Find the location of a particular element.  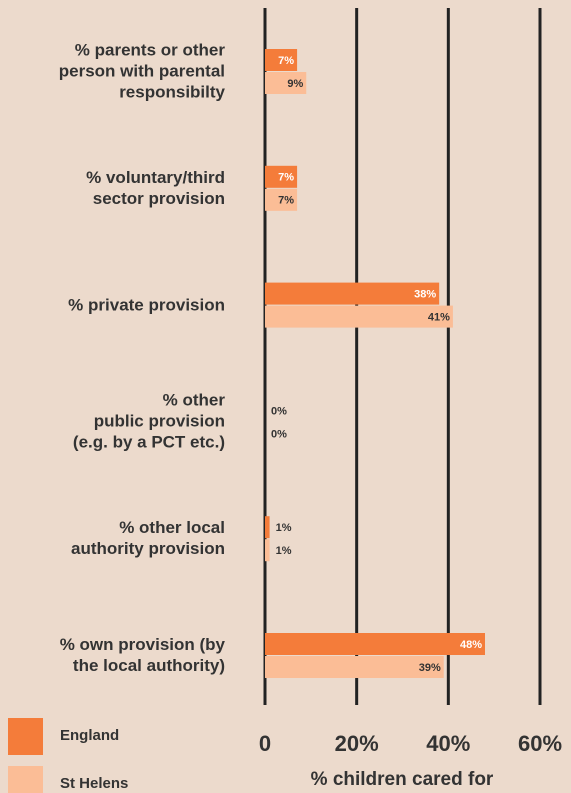

value-label: 48% is located at coordinates (471, 645).